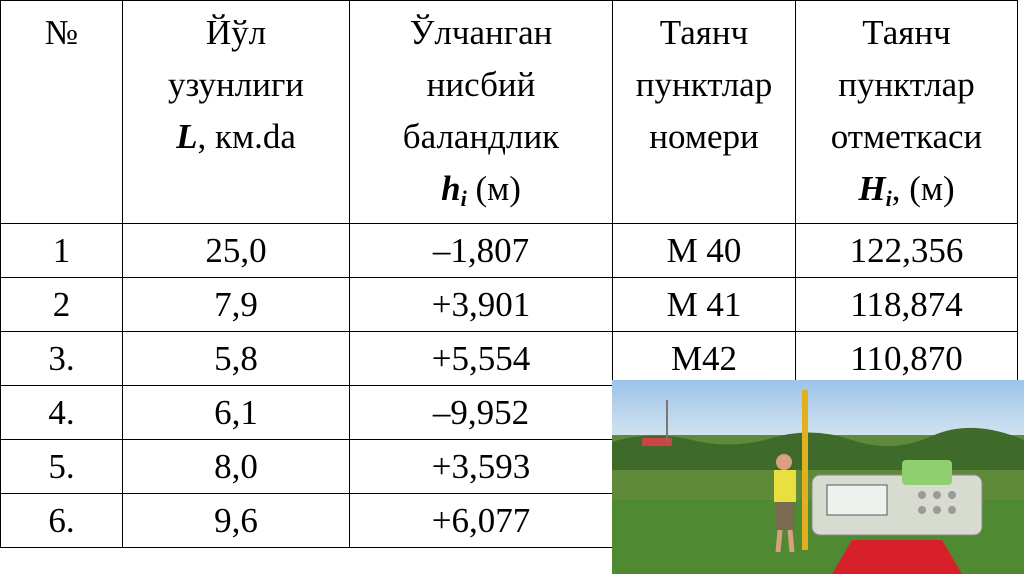  What do you see at coordinates (61, 358) in the screenshot?
I see `table-cell: 3.` at bounding box center [61, 358].